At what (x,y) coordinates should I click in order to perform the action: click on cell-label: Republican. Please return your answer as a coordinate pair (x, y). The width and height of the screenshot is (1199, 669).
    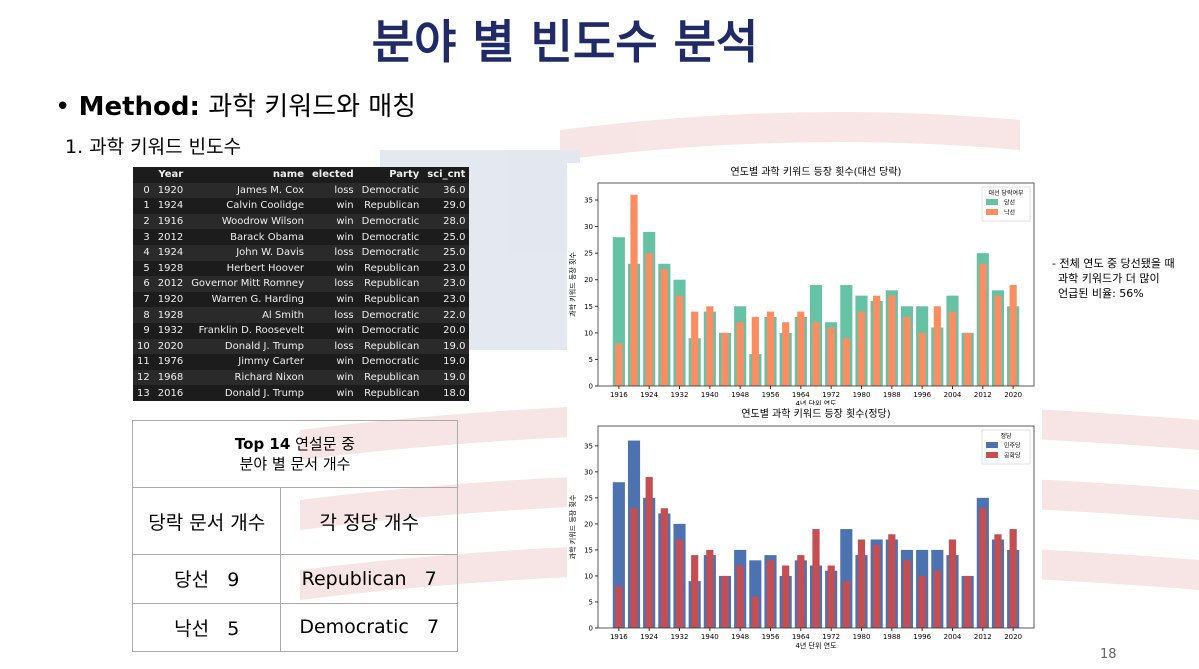
    Looking at the image, I should click on (354, 578).